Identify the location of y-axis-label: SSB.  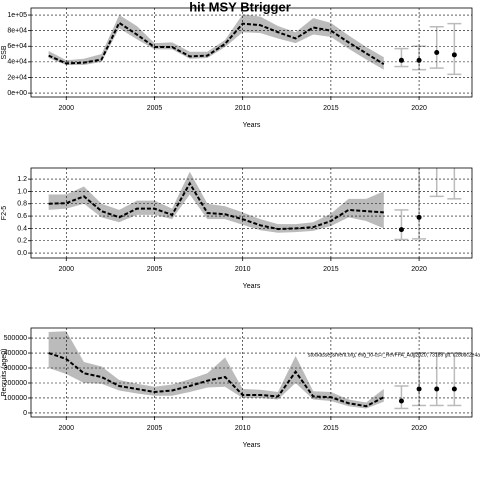
(4, 52).